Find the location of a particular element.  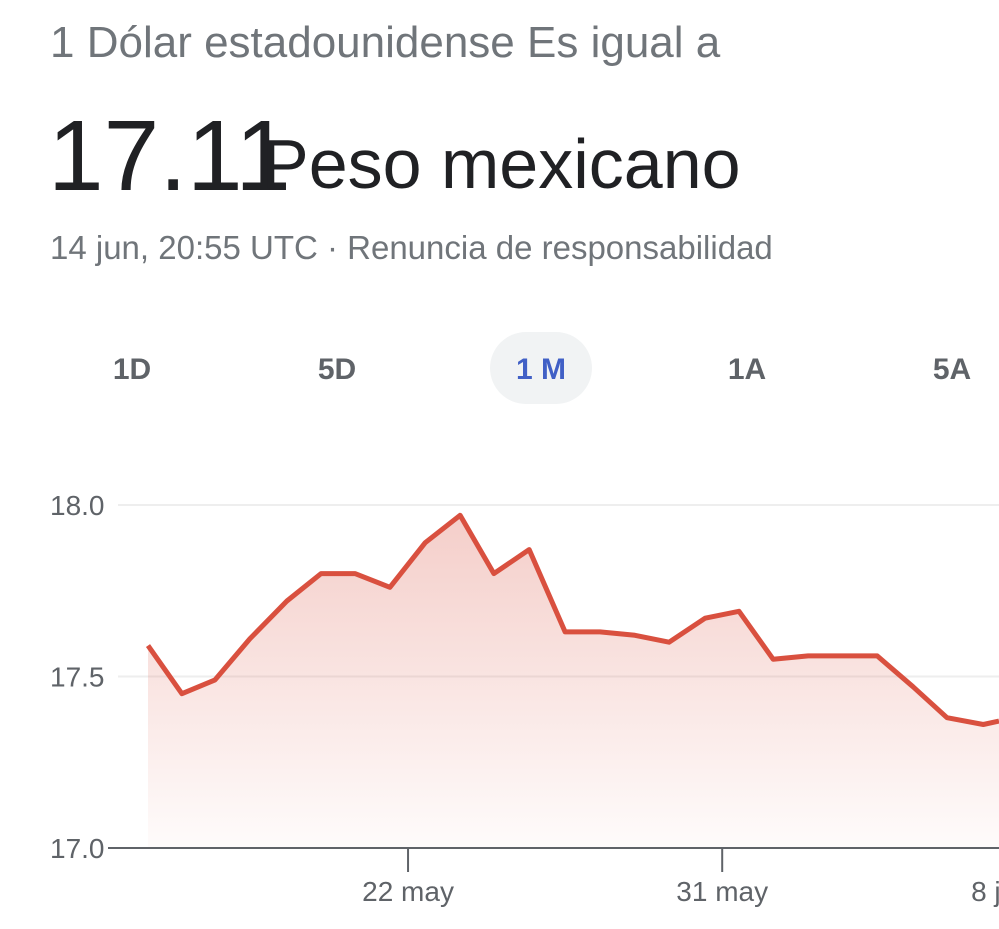

currency: Peso mexicano is located at coordinates (501, 164).